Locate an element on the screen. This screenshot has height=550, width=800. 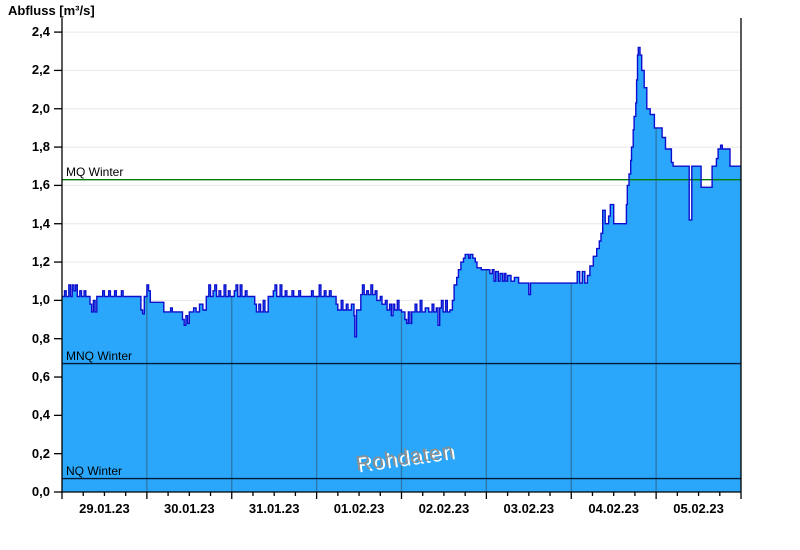
y-tick-label: 1,0 is located at coordinates (40, 300).